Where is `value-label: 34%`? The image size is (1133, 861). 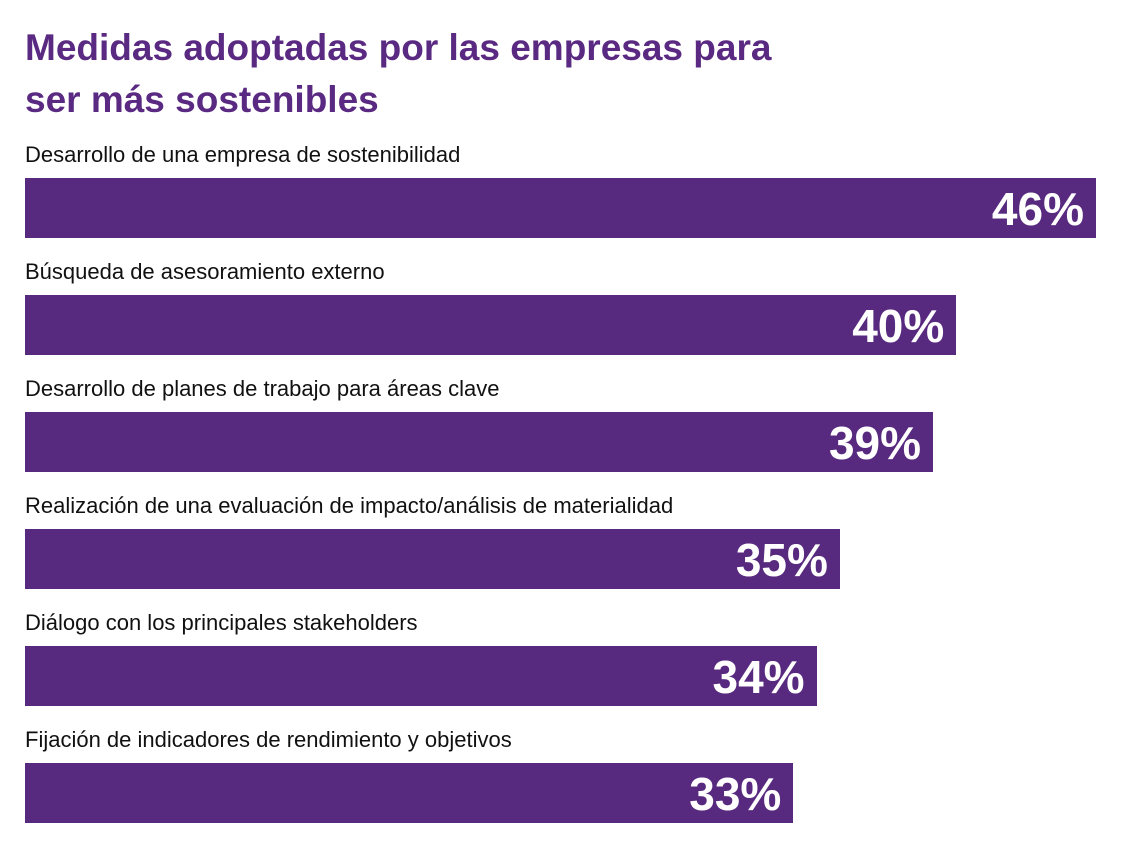
value-label: 34% is located at coordinates (758, 677).